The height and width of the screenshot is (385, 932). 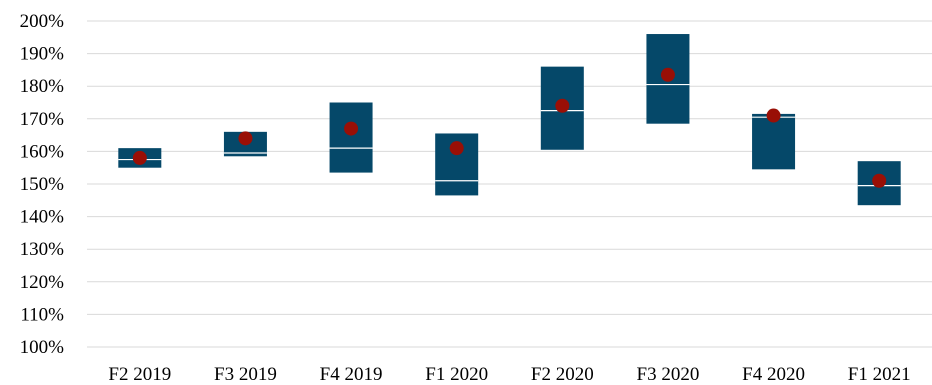 What do you see at coordinates (562, 374) in the screenshot?
I see `x-tick-label: F2 2020` at bounding box center [562, 374].